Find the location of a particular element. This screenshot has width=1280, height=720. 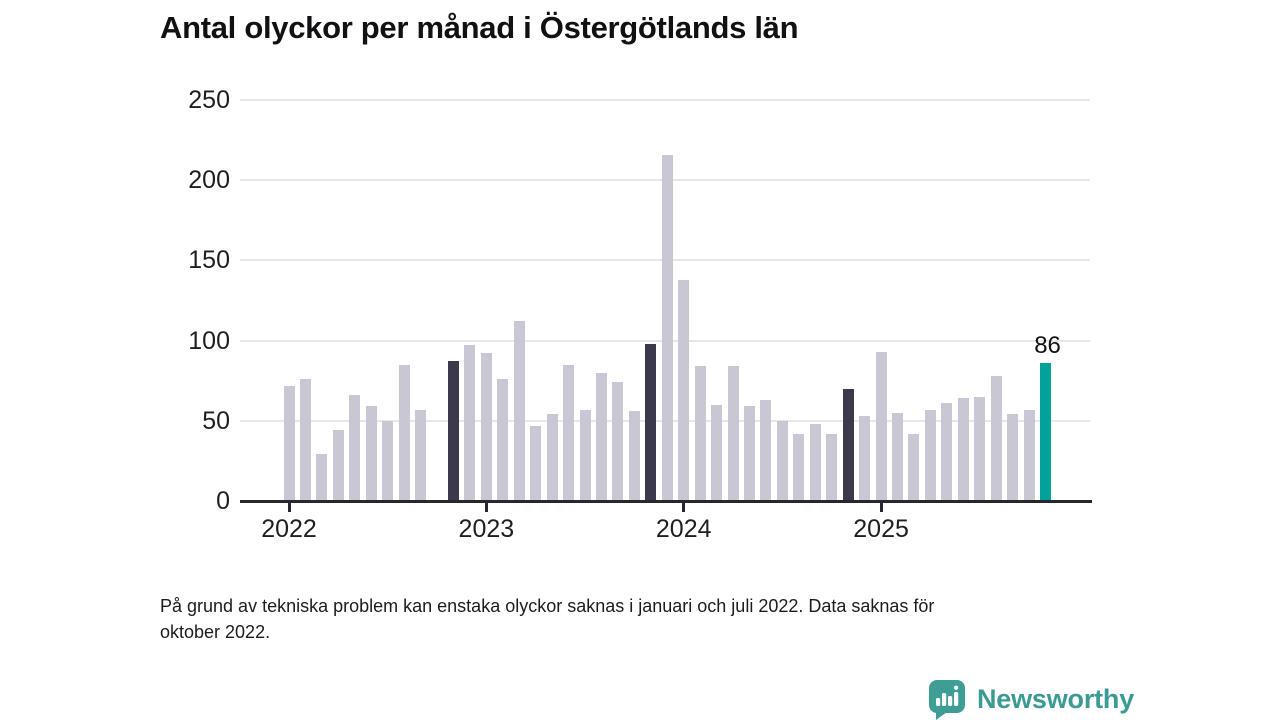

bar-apr-2022 is located at coordinates (338, 465).